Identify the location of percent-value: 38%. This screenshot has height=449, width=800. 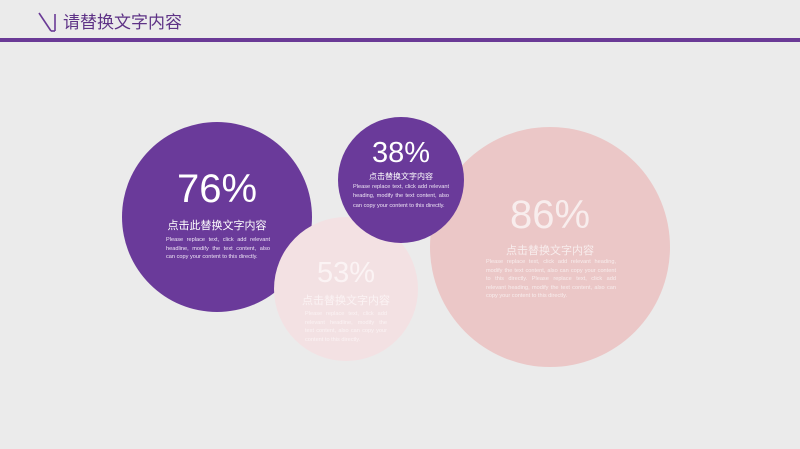
(401, 153).